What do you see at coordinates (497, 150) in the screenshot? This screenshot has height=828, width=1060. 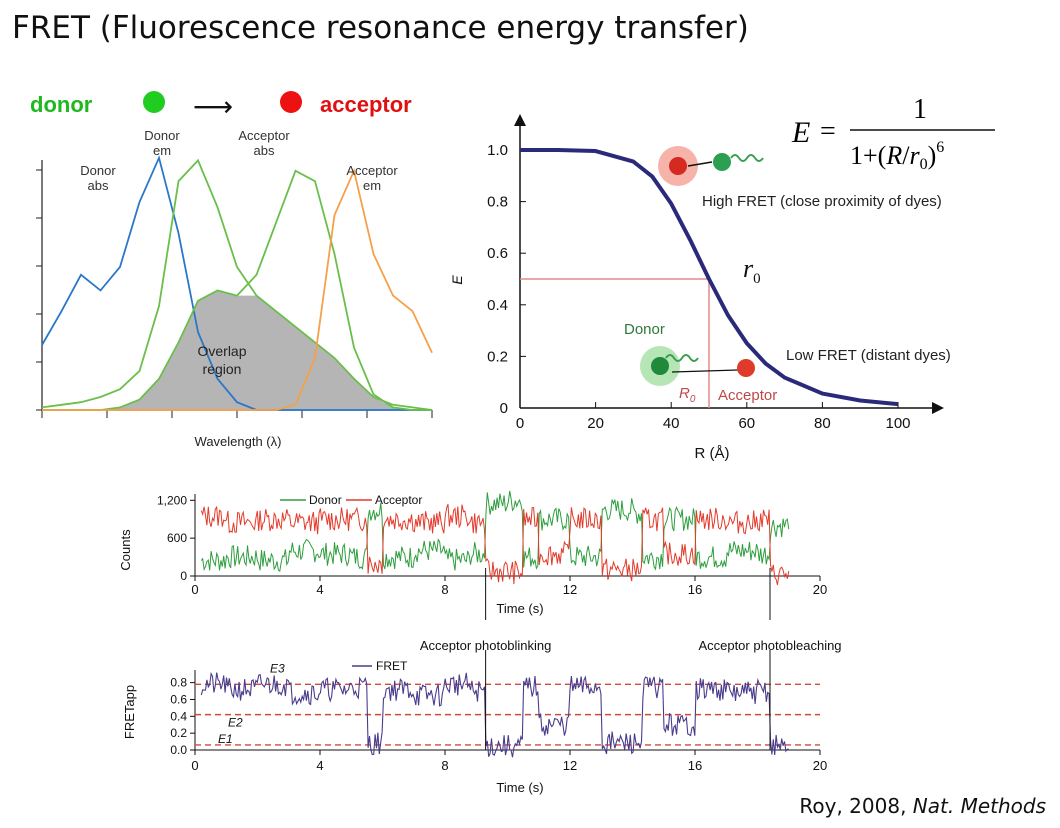 I see `eff-y-tick-label: 1.0` at bounding box center [497, 150].